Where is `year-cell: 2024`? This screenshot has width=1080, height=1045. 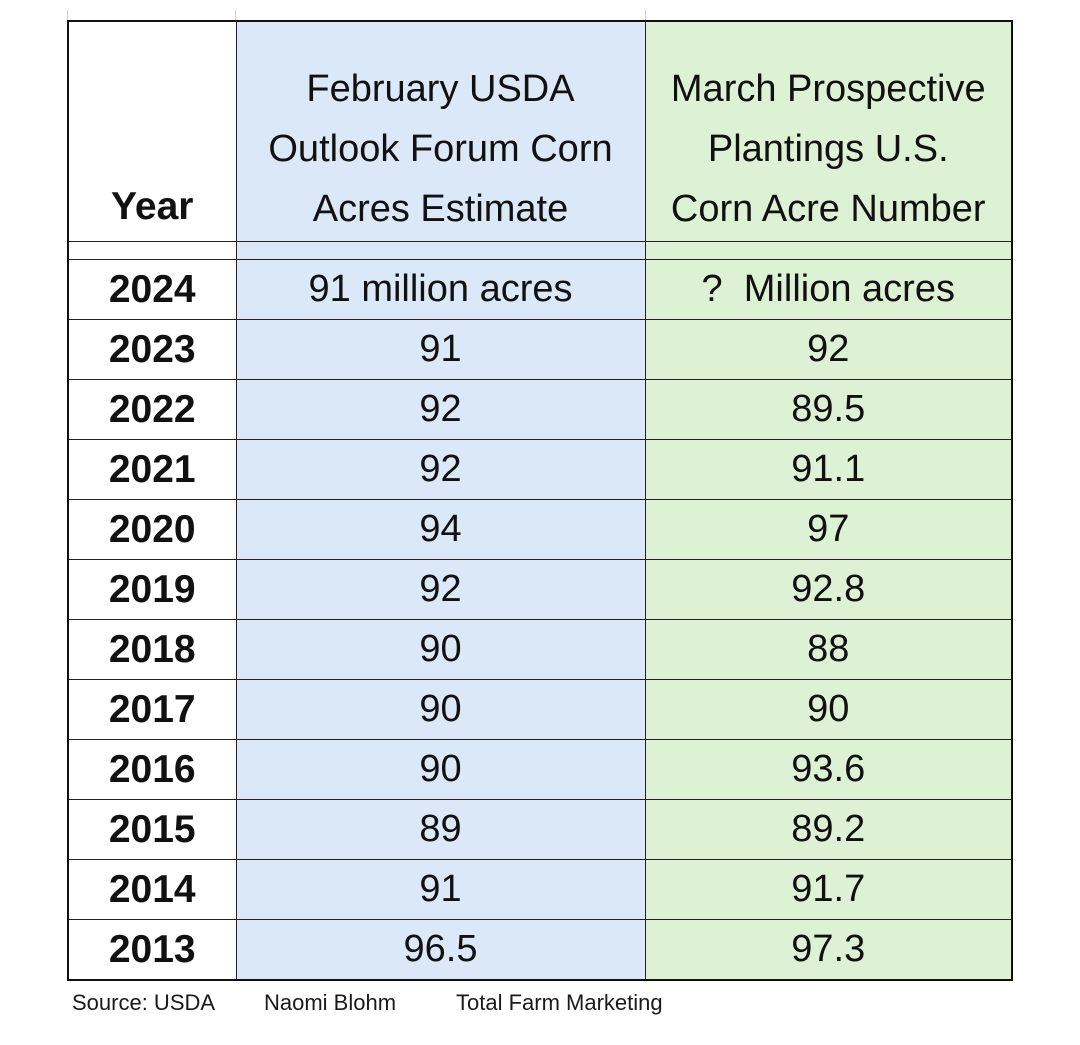
year-cell: 2024 is located at coordinates (152, 289).